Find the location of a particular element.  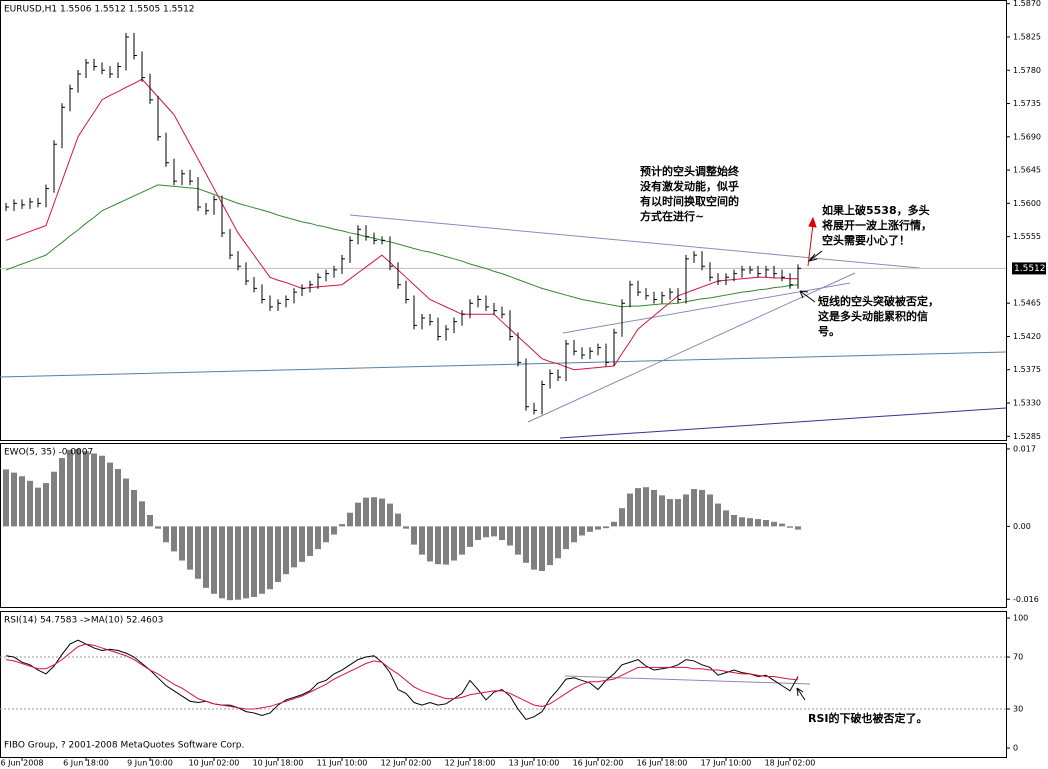

annotation: 这是多头动能累积的信 is located at coordinates (873, 316).